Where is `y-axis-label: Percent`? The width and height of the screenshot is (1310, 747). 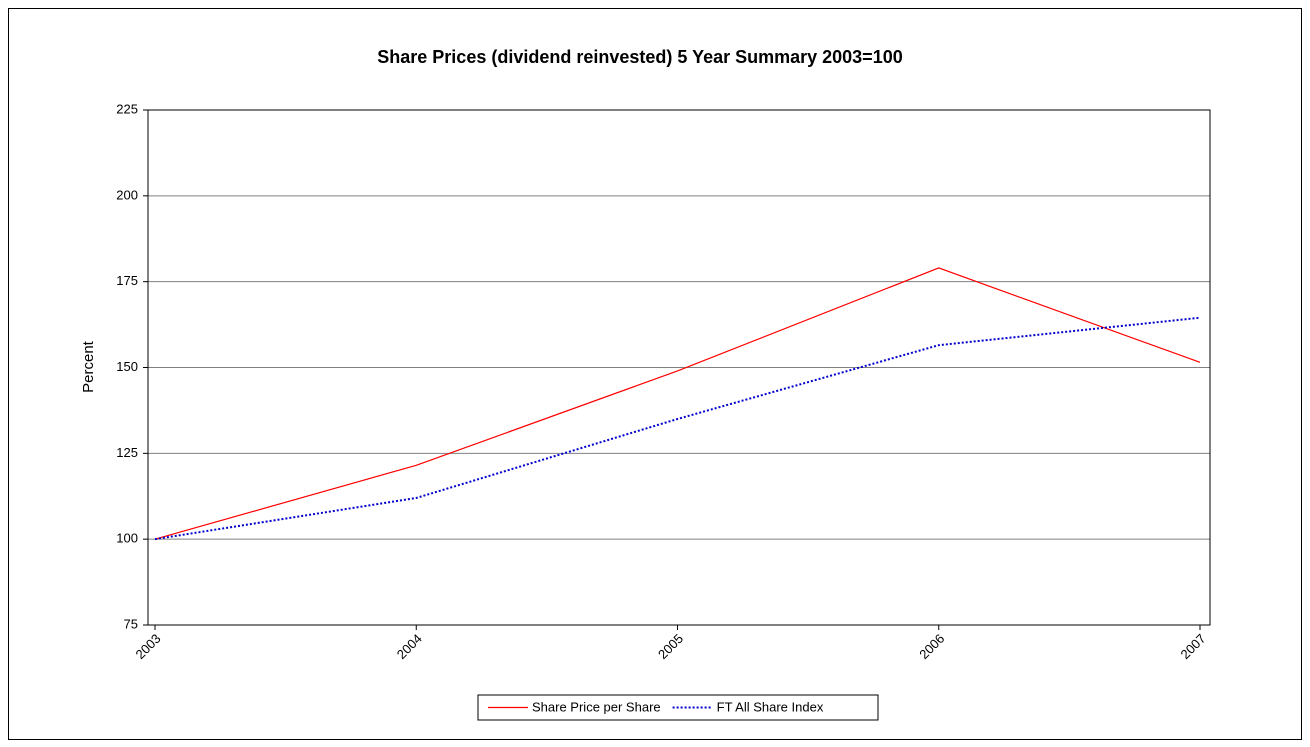
y-axis-label: Percent is located at coordinates (88, 366).